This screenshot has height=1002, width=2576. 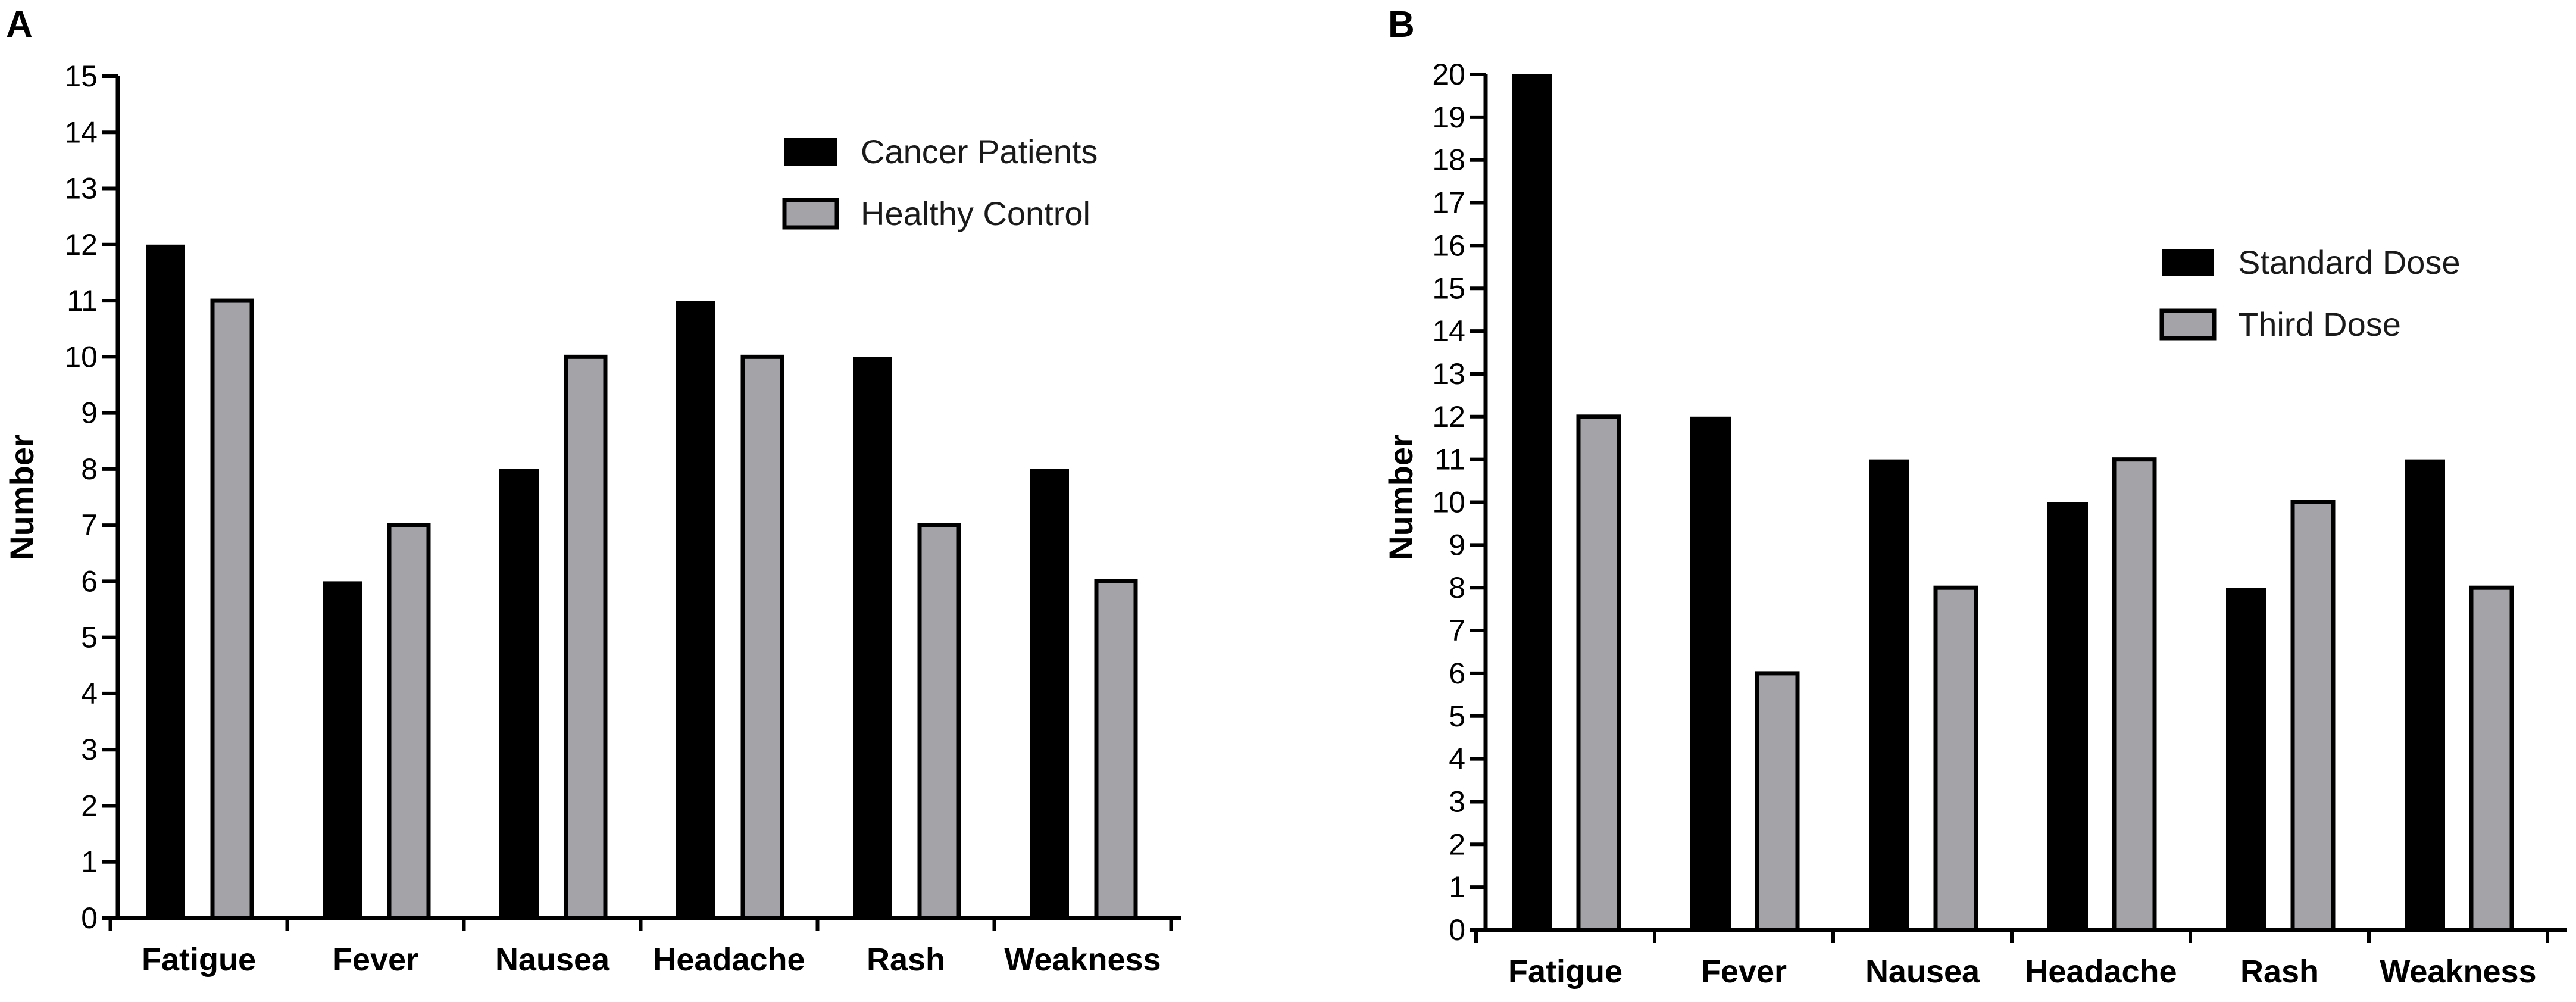 What do you see at coordinates (1777, 802) in the screenshot?
I see `bar-third-dose-fever` at bounding box center [1777, 802].